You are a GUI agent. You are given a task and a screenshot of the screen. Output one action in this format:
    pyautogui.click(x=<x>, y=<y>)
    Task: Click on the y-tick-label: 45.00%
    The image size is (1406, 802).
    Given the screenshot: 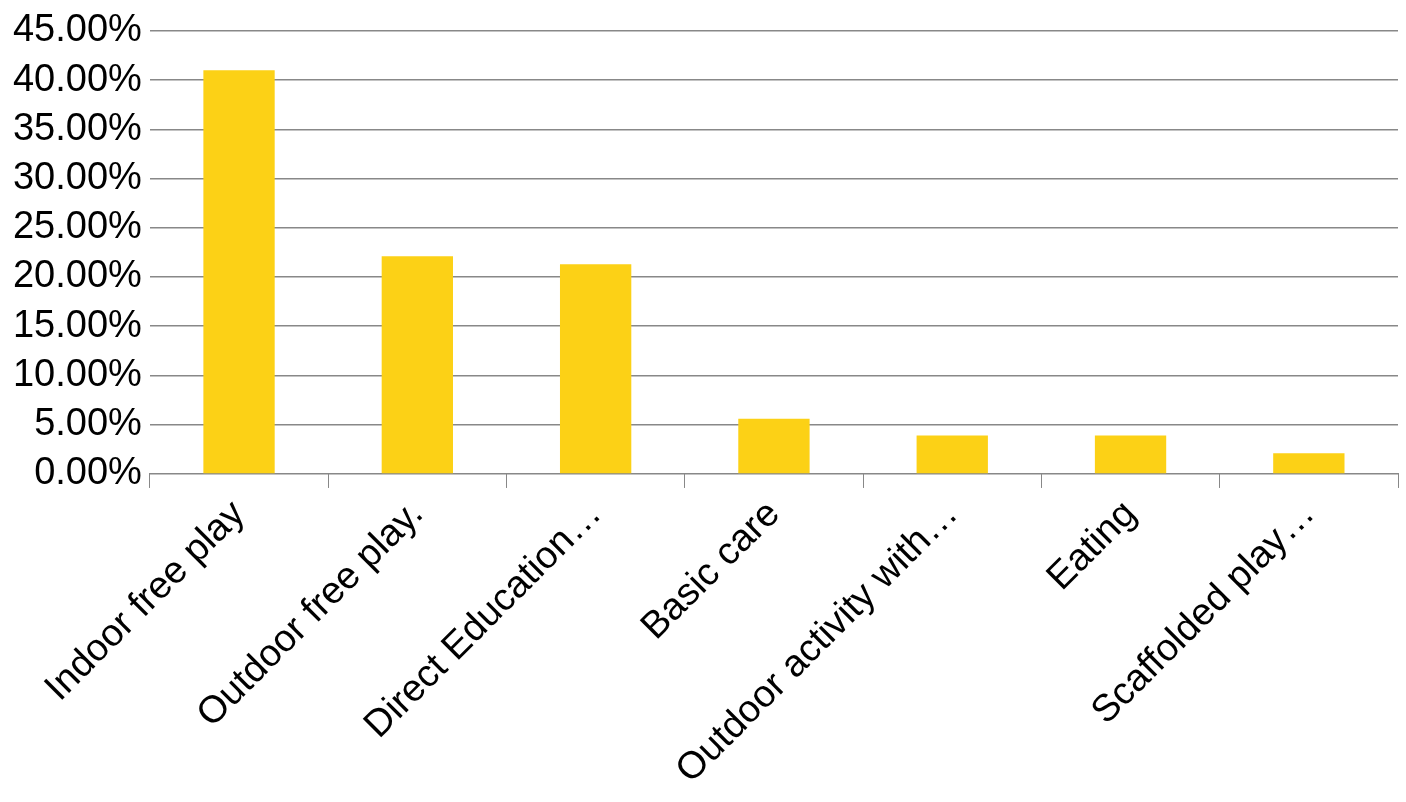 What is the action you would take?
    pyautogui.click(x=77, y=28)
    